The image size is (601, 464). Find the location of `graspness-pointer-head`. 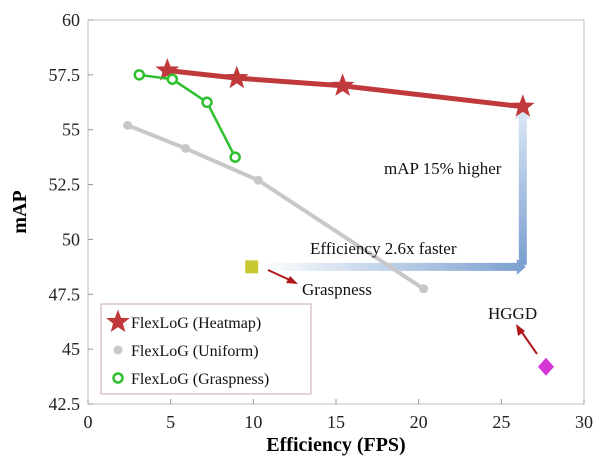

graspness-pointer-head is located at coordinates (292, 280).